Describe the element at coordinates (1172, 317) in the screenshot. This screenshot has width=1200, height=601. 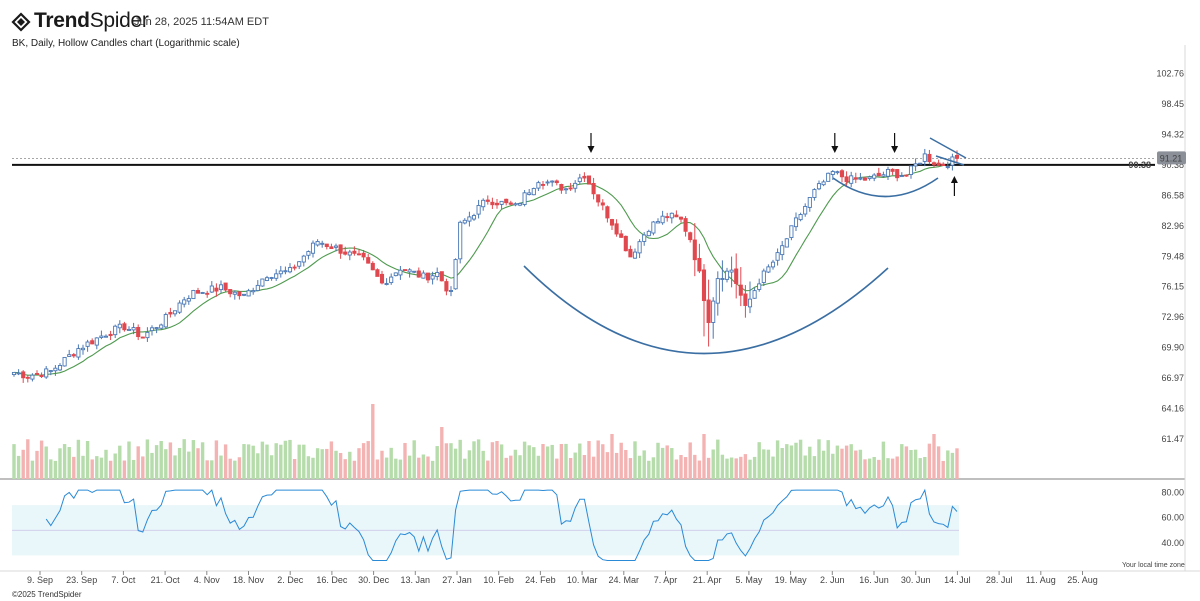
I see `y-tick-label: 72.96` at that location.